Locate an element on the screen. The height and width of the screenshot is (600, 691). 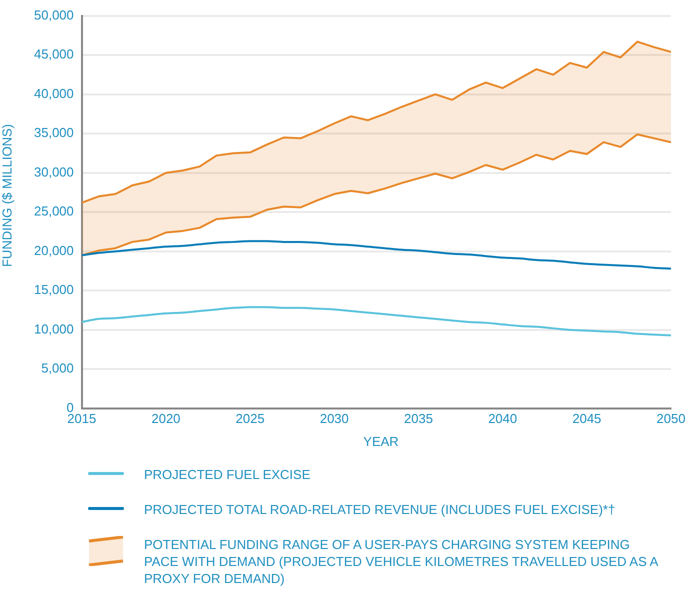
y-tick-label: 30,000 is located at coordinates (54, 172).